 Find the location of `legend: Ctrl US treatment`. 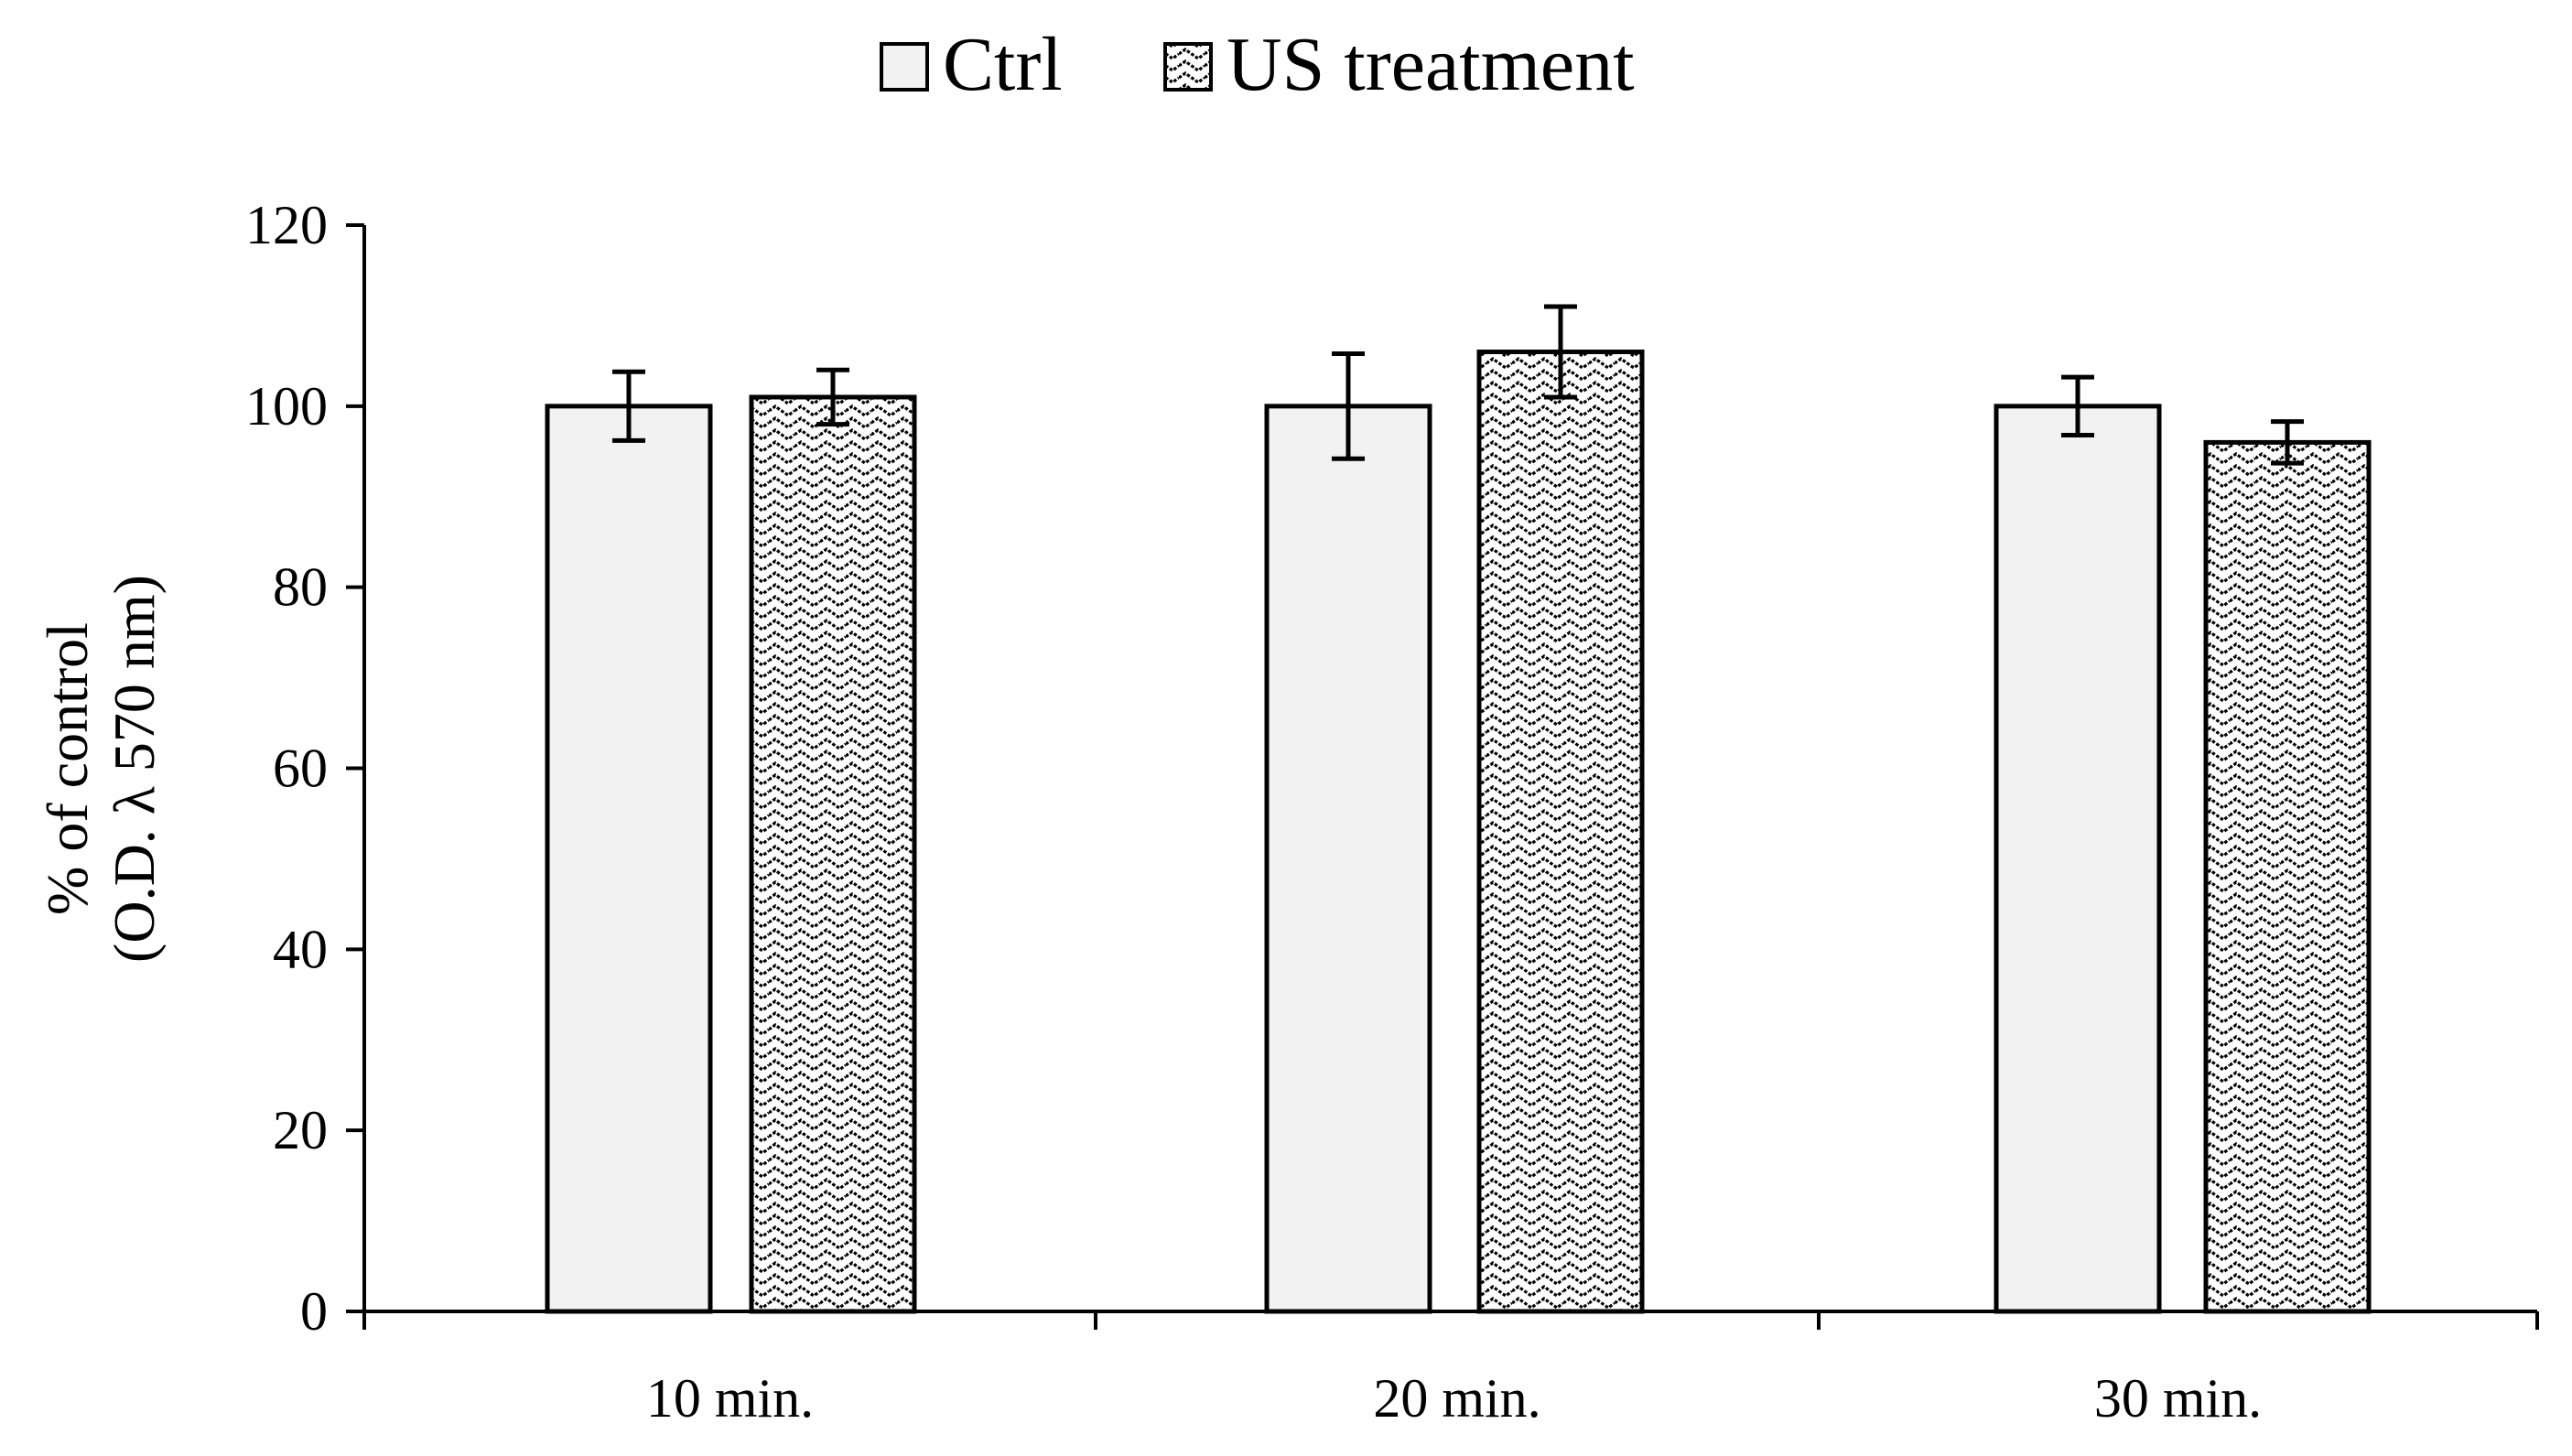

legend: Ctrl US treatment is located at coordinates (1257, 64).